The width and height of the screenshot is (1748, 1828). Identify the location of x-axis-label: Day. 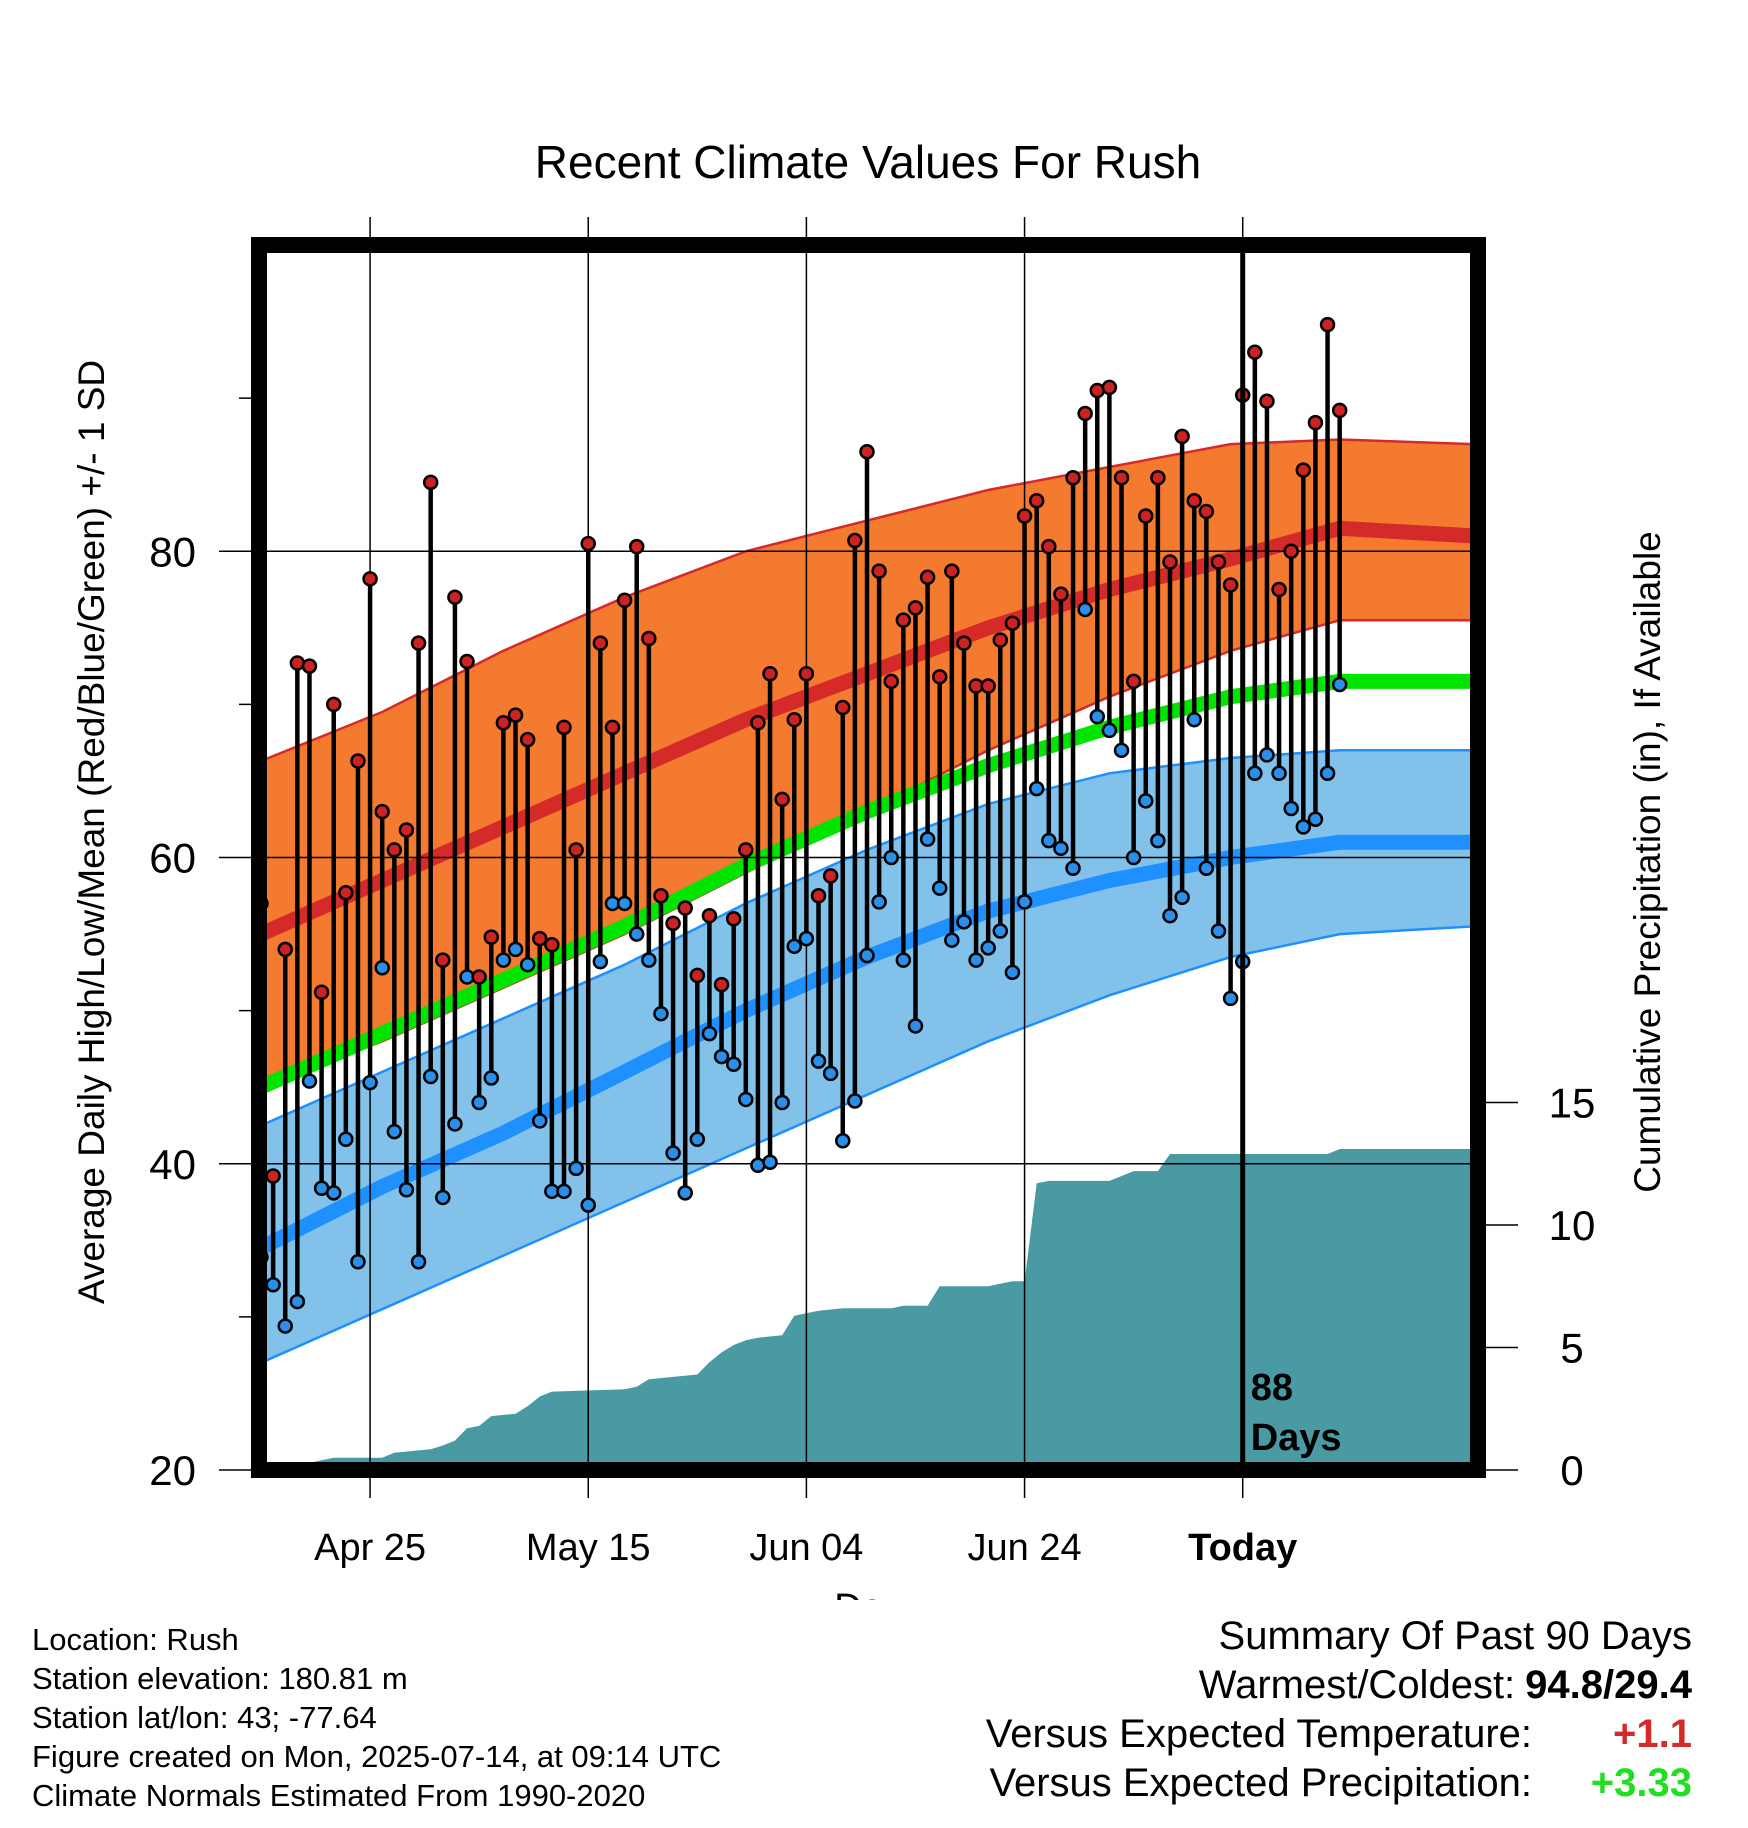
(868, 1593).